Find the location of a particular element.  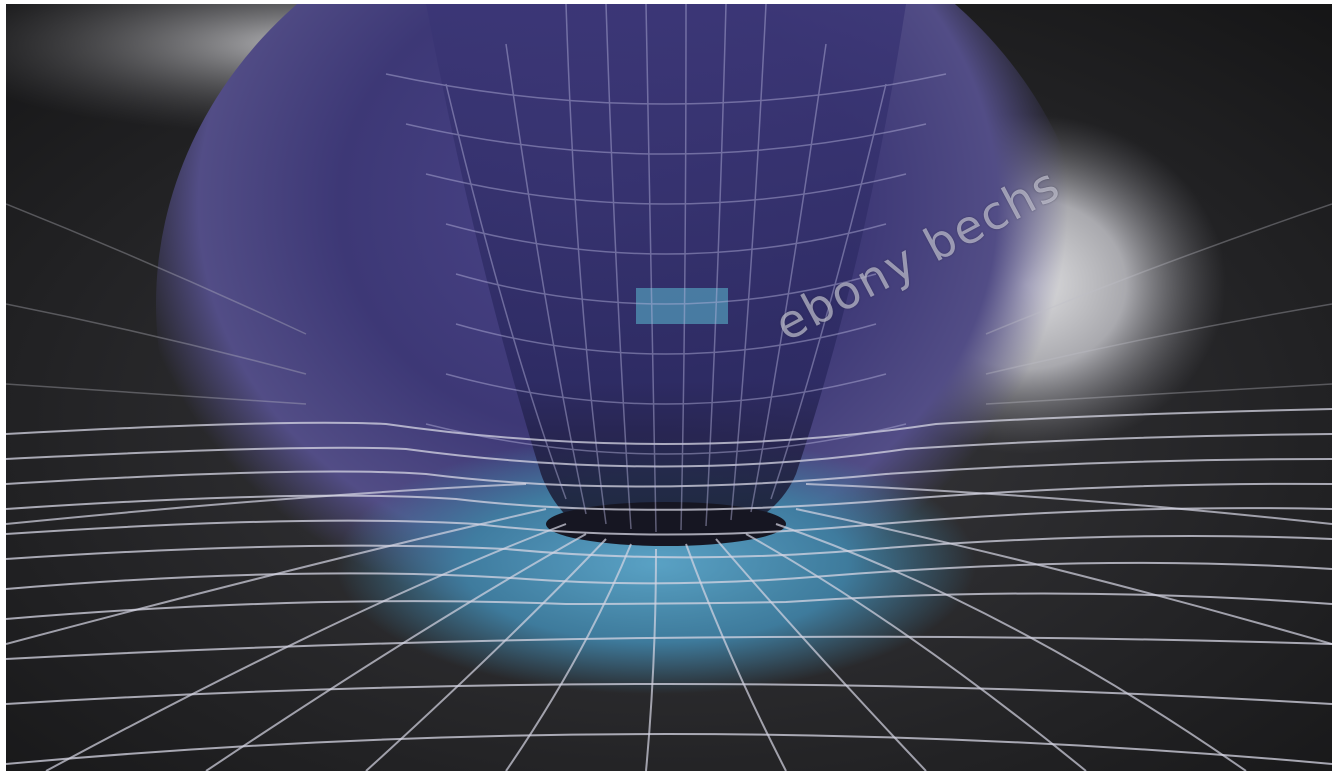

funnel-bottom is located at coordinates (666, 524).